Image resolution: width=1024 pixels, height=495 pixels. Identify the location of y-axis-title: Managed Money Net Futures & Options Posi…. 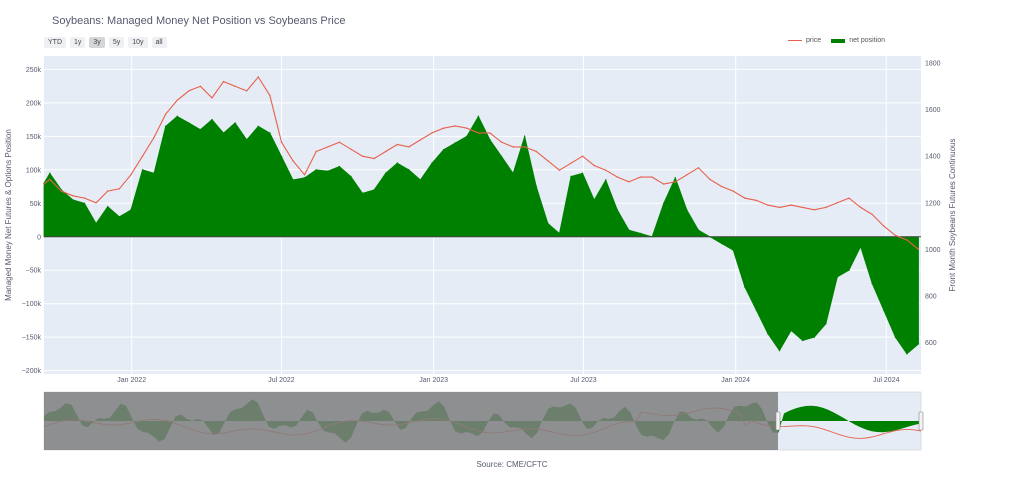
(8, 215).